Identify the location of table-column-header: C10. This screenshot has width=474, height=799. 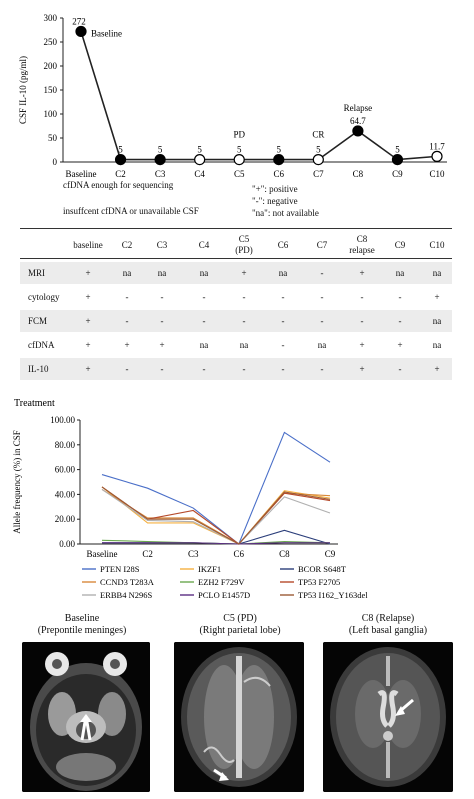
(437, 245).